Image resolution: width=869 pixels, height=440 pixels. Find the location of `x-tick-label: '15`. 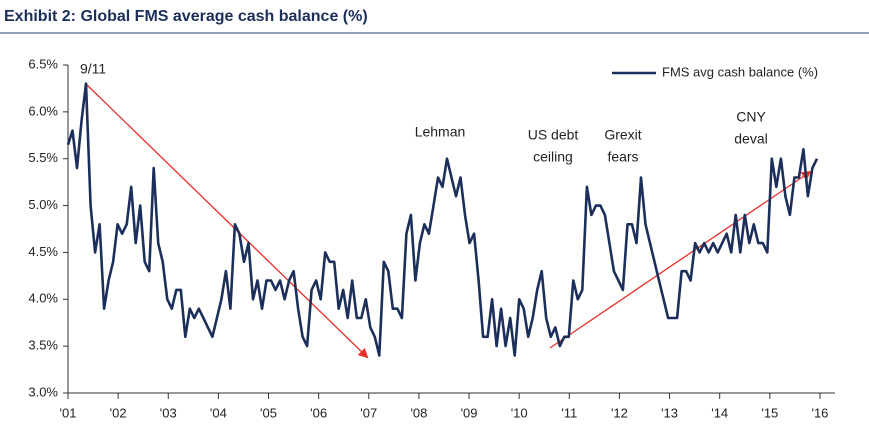

x-tick-label: '15 is located at coordinates (769, 412).